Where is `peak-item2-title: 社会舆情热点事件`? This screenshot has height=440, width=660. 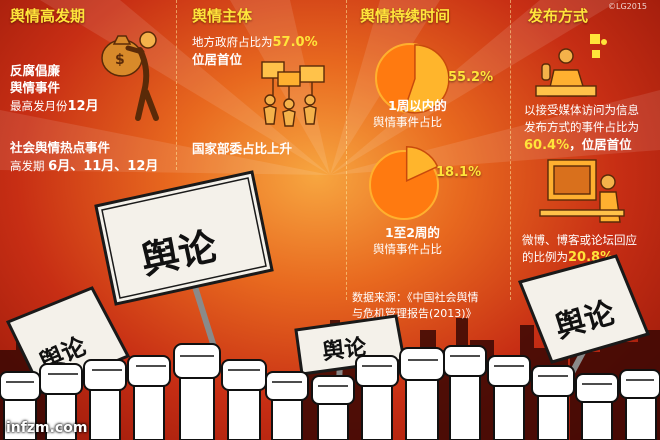 peak-item2-title: 社会舆情热点事件 is located at coordinates (60, 147).